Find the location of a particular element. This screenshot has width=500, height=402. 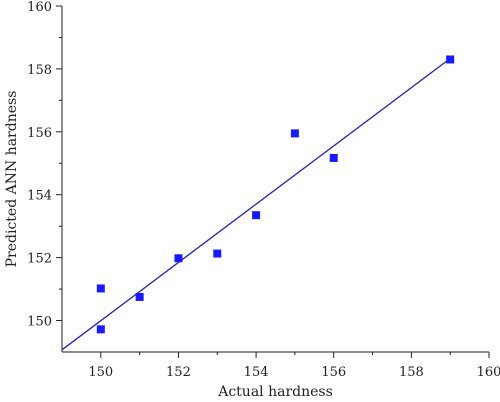

y-tick-label: 150 is located at coordinates (39, 322).